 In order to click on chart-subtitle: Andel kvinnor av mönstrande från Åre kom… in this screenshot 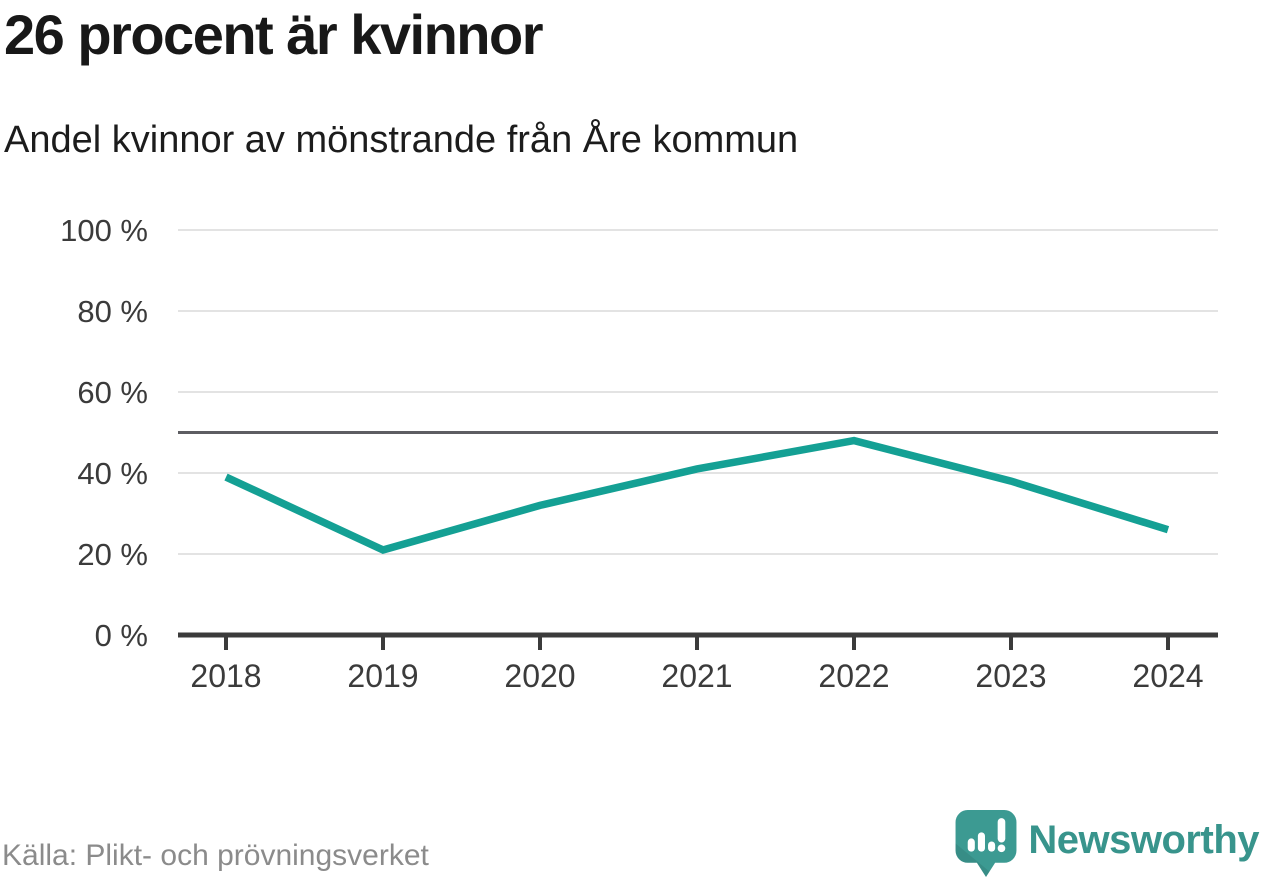, I will do `click(401, 140)`.